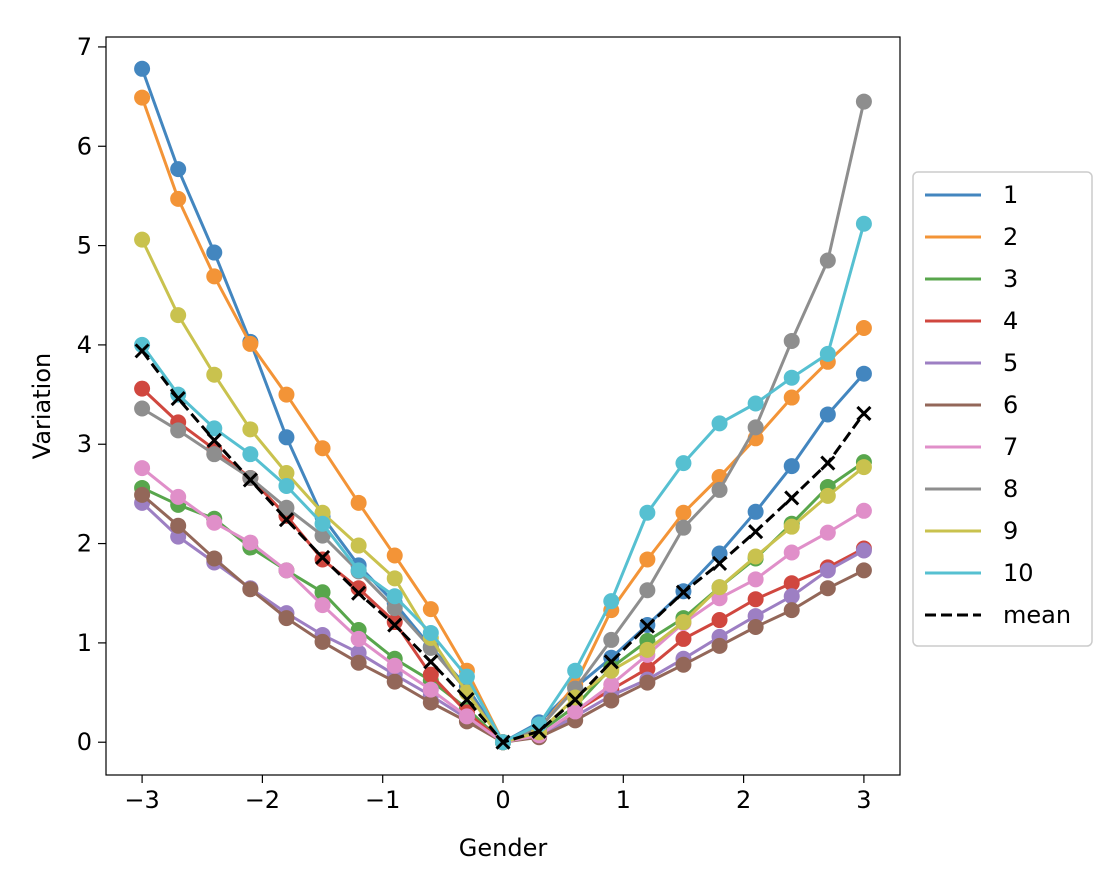 Image resolution: width=1108 pixels, height=870 pixels. Describe the element at coordinates (971, 405) in the screenshot. I see `legend-item-6: 6` at that location.